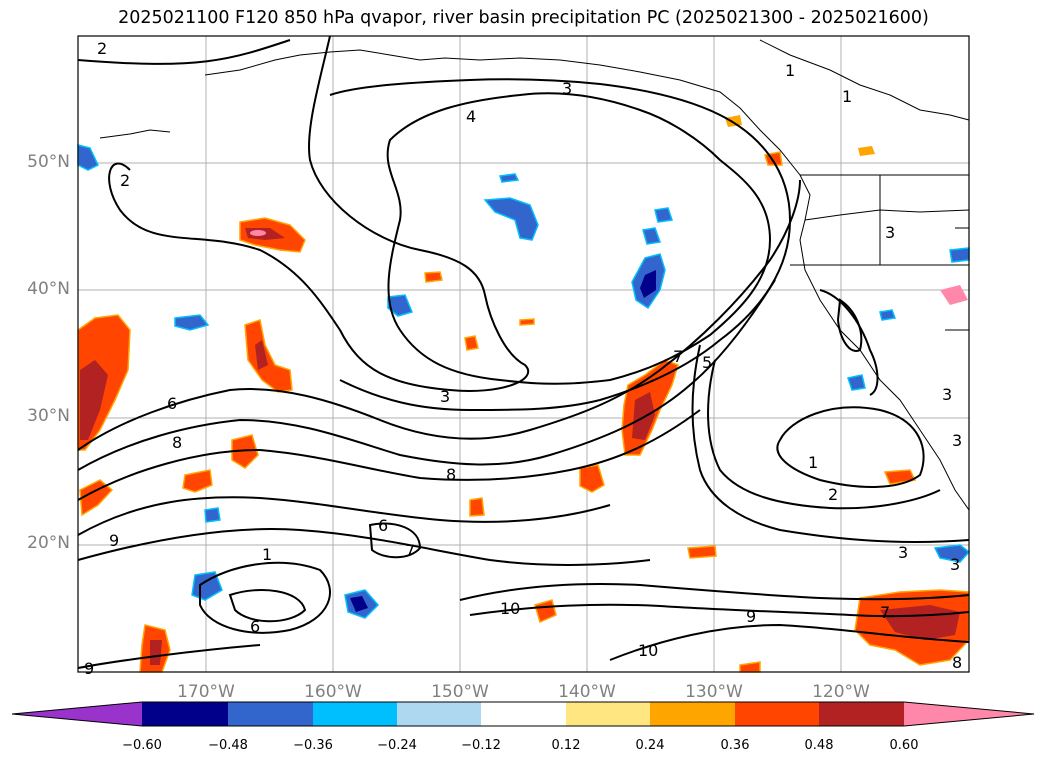 This screenshot has width=1047, height=765. Describe the element at coordinates (819, 745) in the screenshot. I see `colorbar-tick: 0.48` at that location.